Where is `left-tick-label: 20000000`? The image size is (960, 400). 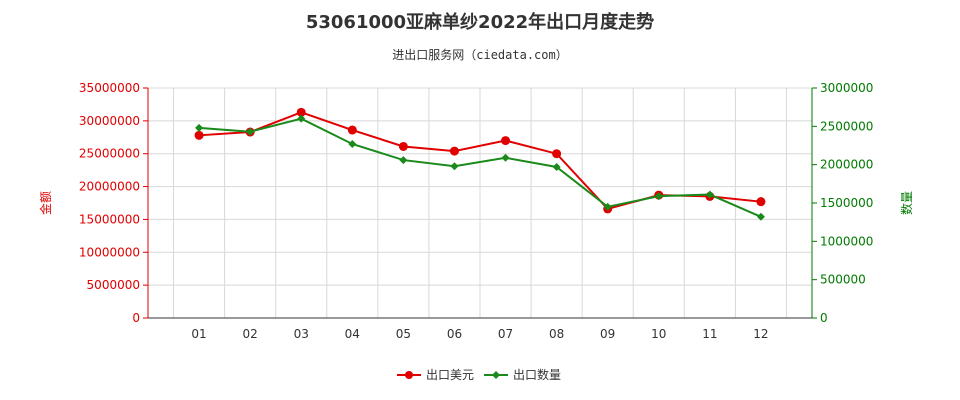
left-tick-label: 20000000 is located at coordinates (109, 187).